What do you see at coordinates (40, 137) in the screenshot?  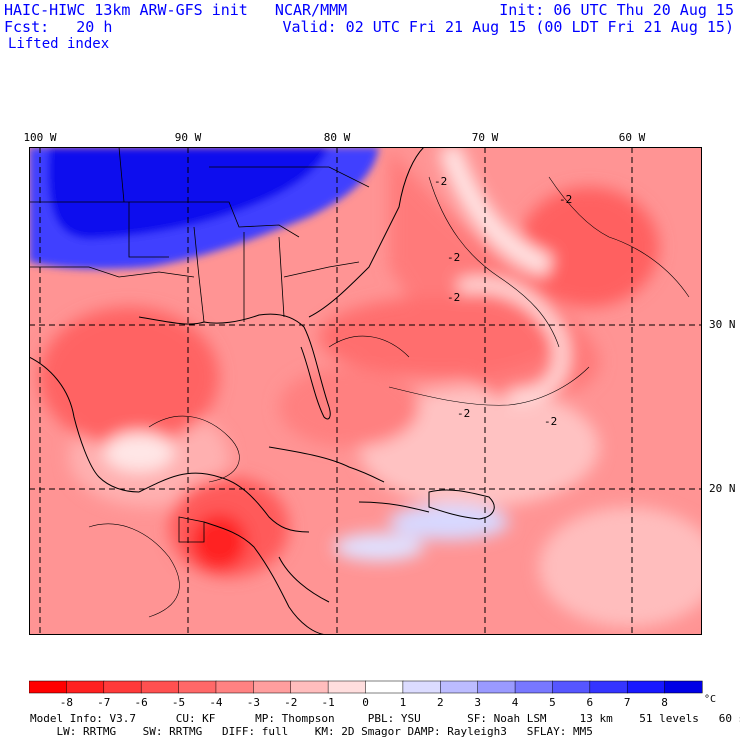 I see `lon-label-100w: 100 W` at bounding box center [40, 137].